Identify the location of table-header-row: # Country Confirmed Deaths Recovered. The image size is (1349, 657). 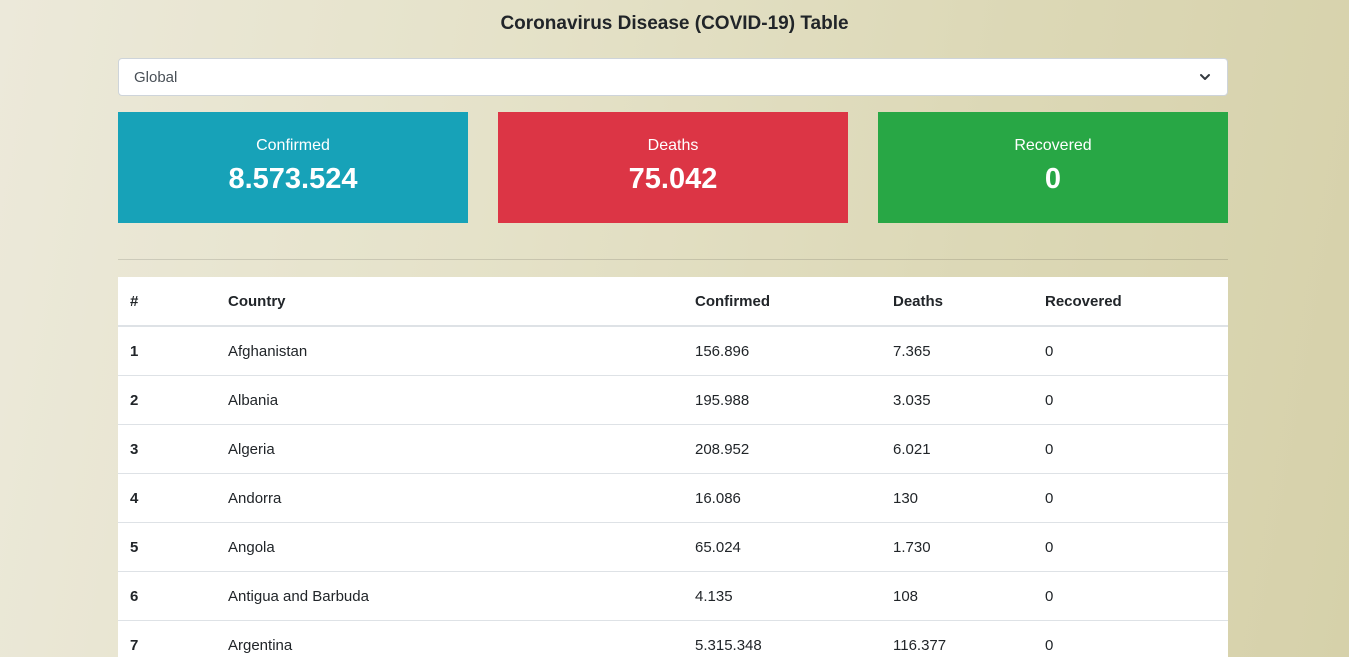
(673, 302).